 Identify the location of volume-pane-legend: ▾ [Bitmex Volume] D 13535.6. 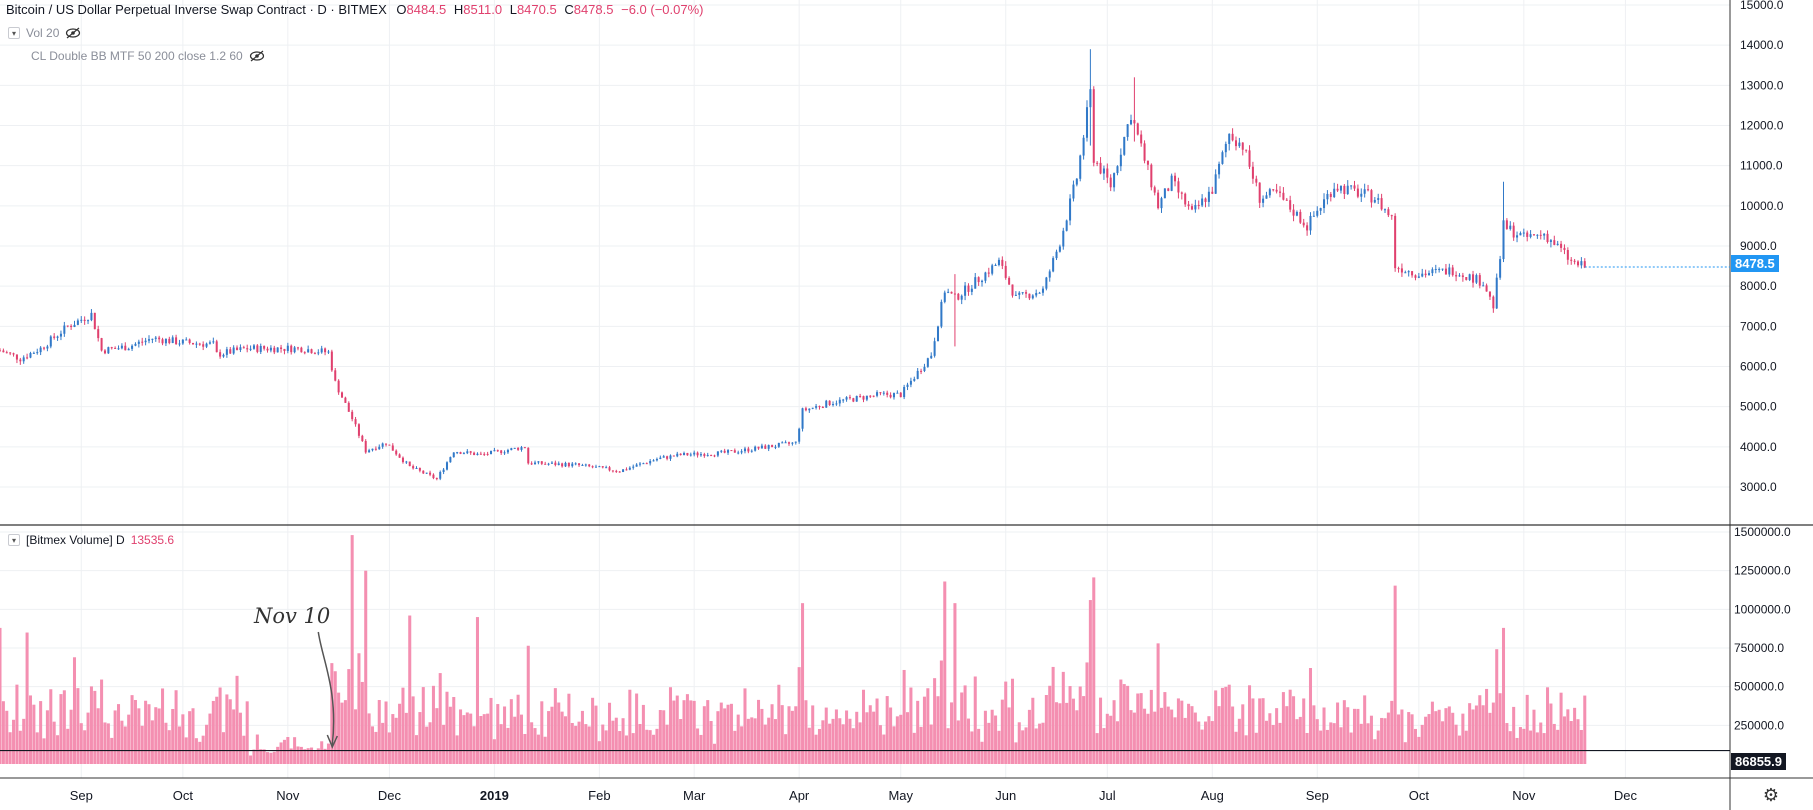
(91, 540).